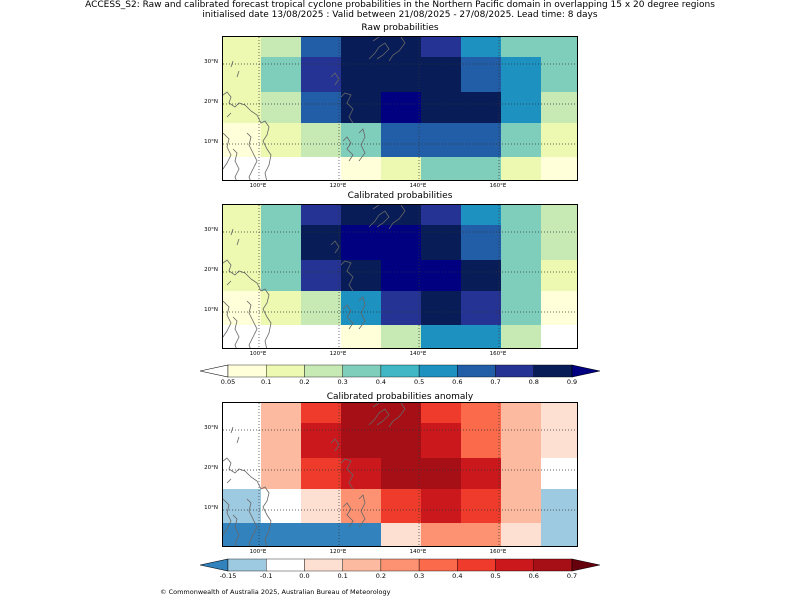 The width and height of the screenshot is (800, 600). Describe the element at coordinates (338, 186) in the screenshot. I see `lon-label: 120°E` at that location.